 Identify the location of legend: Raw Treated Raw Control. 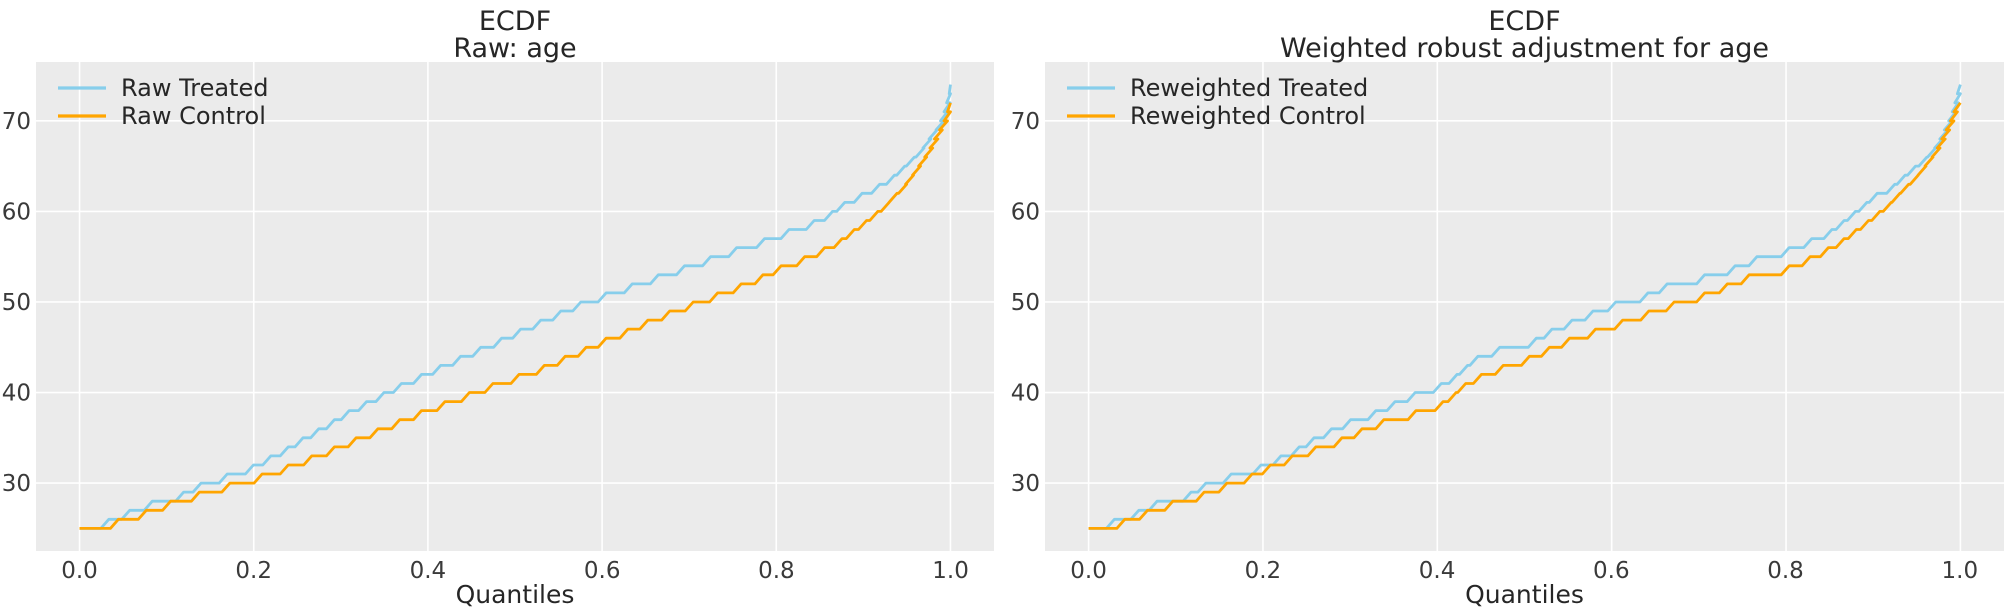
(163, 102).